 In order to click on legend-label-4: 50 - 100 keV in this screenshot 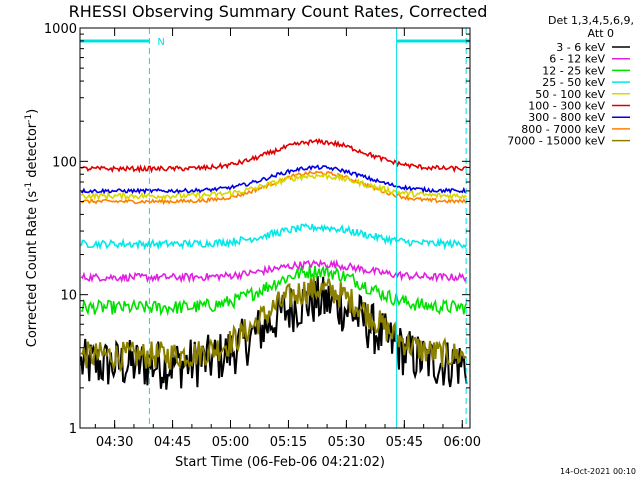, I will do `click(570, 94)`.